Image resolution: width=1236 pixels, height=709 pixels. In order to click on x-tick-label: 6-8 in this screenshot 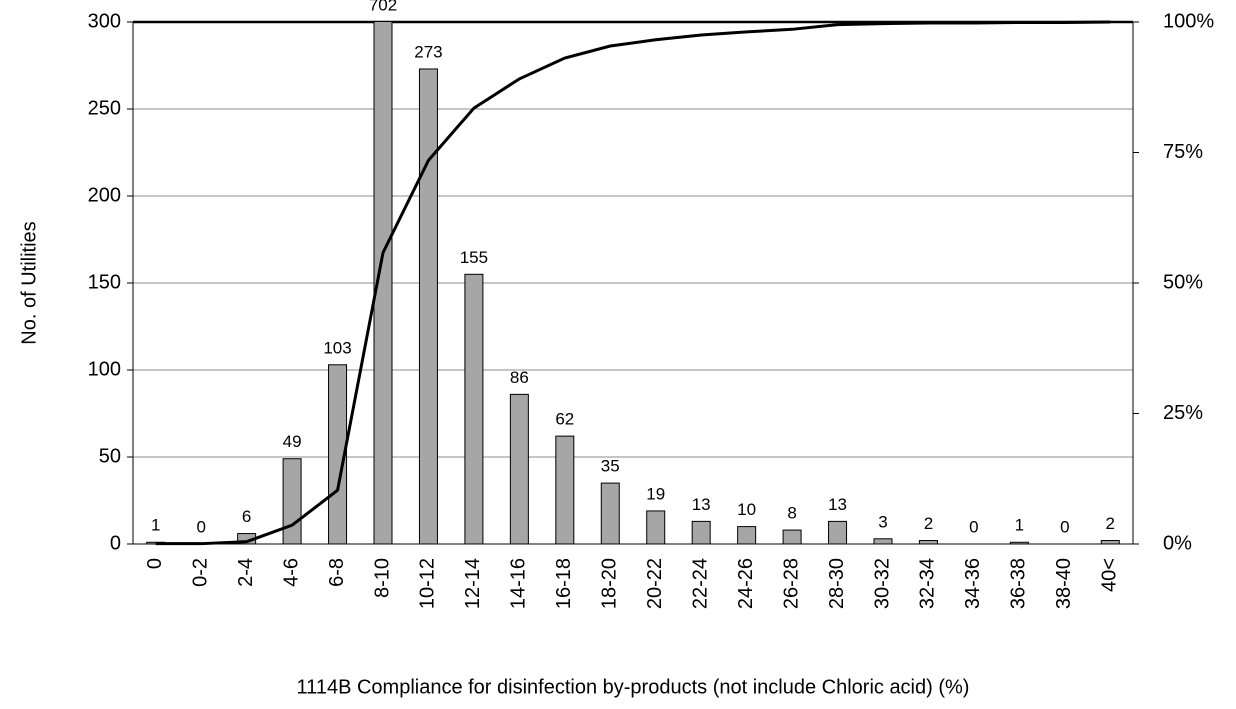, I will do `click(337, 572)`.